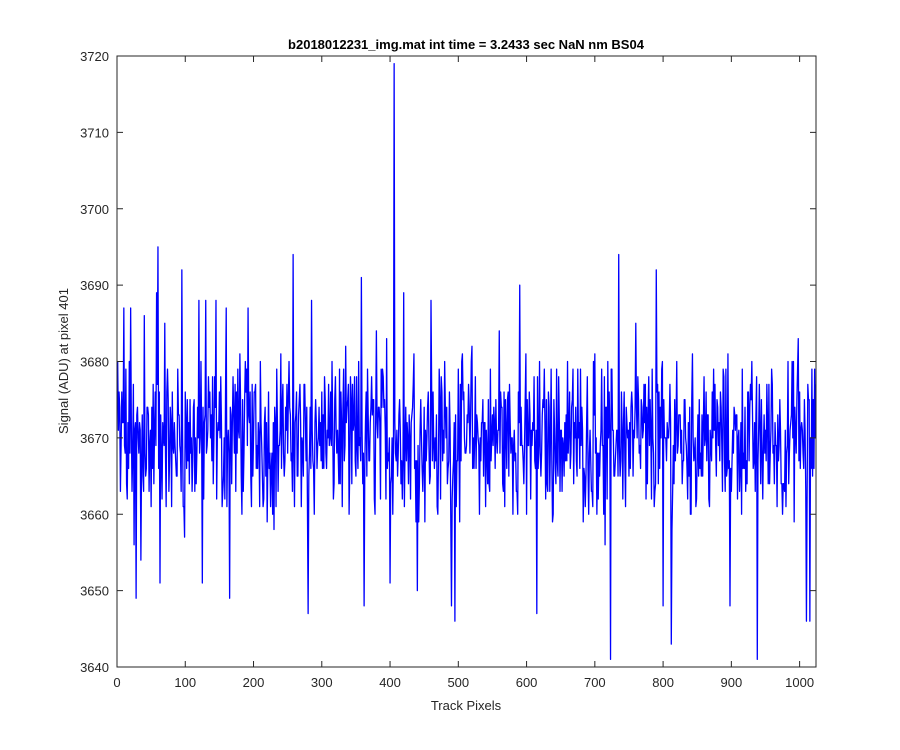  I want to click on x-tick-label: 300, so click(322, 682).